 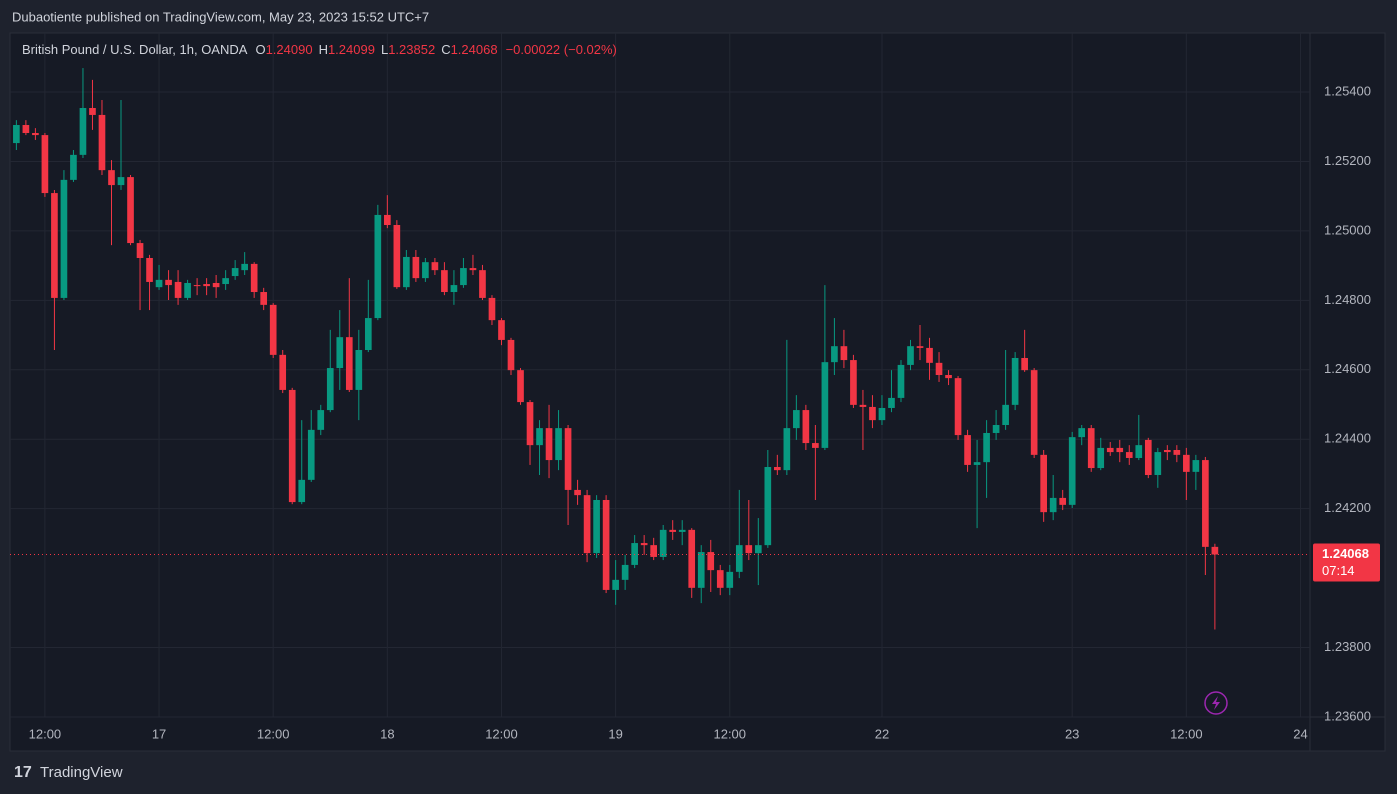 What do you see at coordinates (289, 49) in the screenshot?
I see `legend-value: 1.24090` at bounding box center [289, 49].